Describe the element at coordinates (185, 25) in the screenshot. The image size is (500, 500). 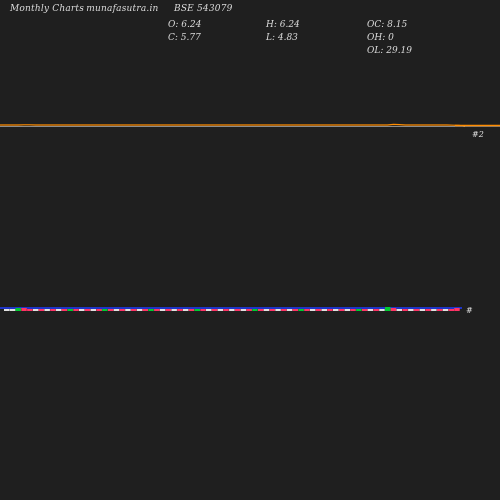
I see `open-value: O: 6.24` at that location.